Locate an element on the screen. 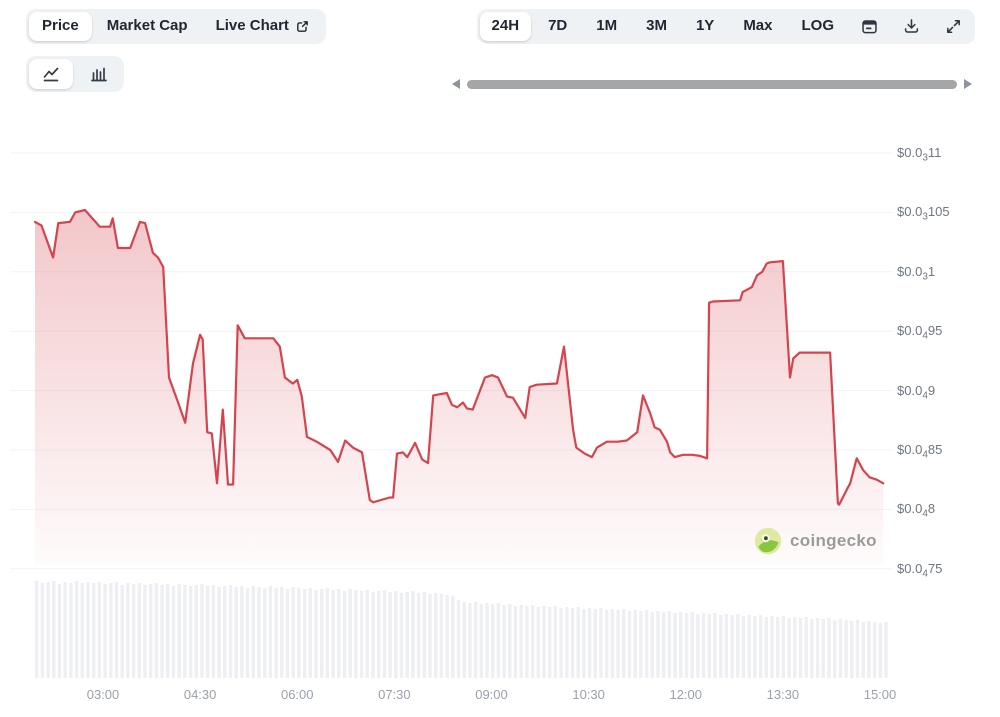 The height and width of the screenshot is (717, 1000). line-chart-button is located at coordinates (51, 74).